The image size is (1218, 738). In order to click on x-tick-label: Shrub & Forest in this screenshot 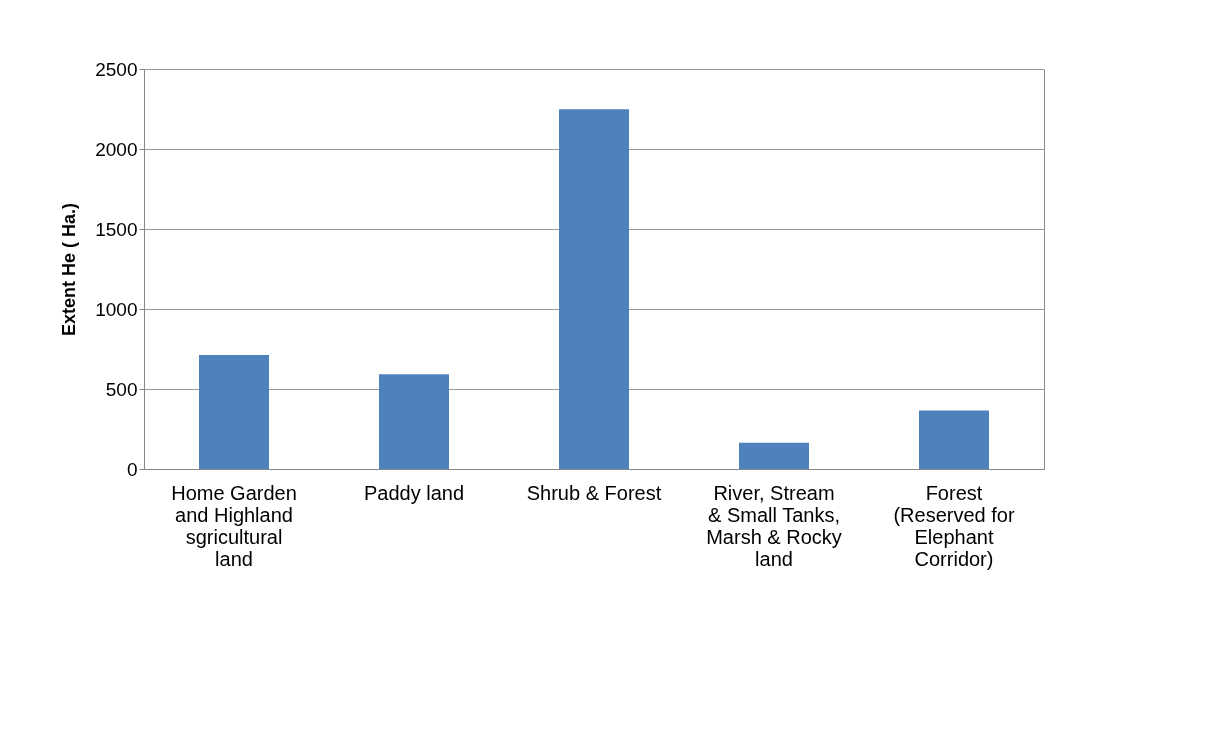, I will do `click(594, 492)`.